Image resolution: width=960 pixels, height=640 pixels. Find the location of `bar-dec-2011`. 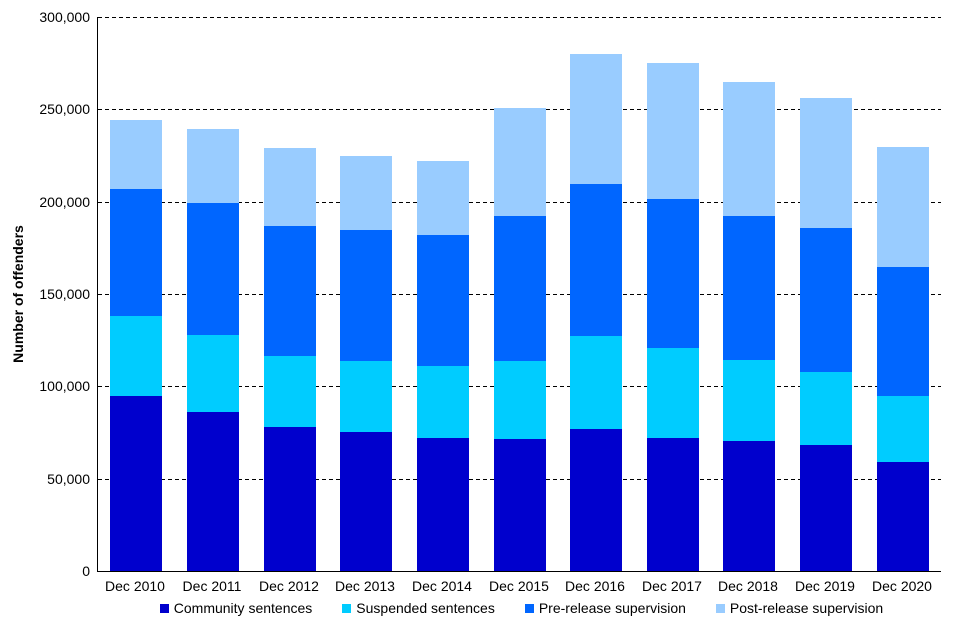

bar-dec-2011 is located at coordinates (213, 350).